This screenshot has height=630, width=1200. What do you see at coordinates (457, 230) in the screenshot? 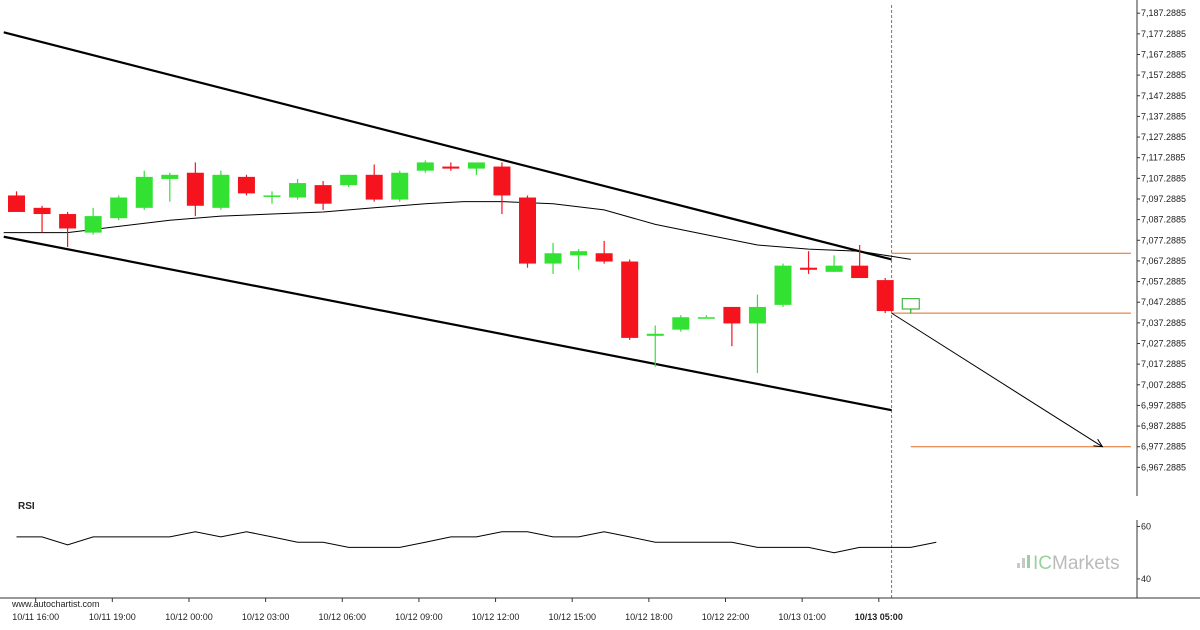
I see `moving-average-line` at bounding box center [457, 230].